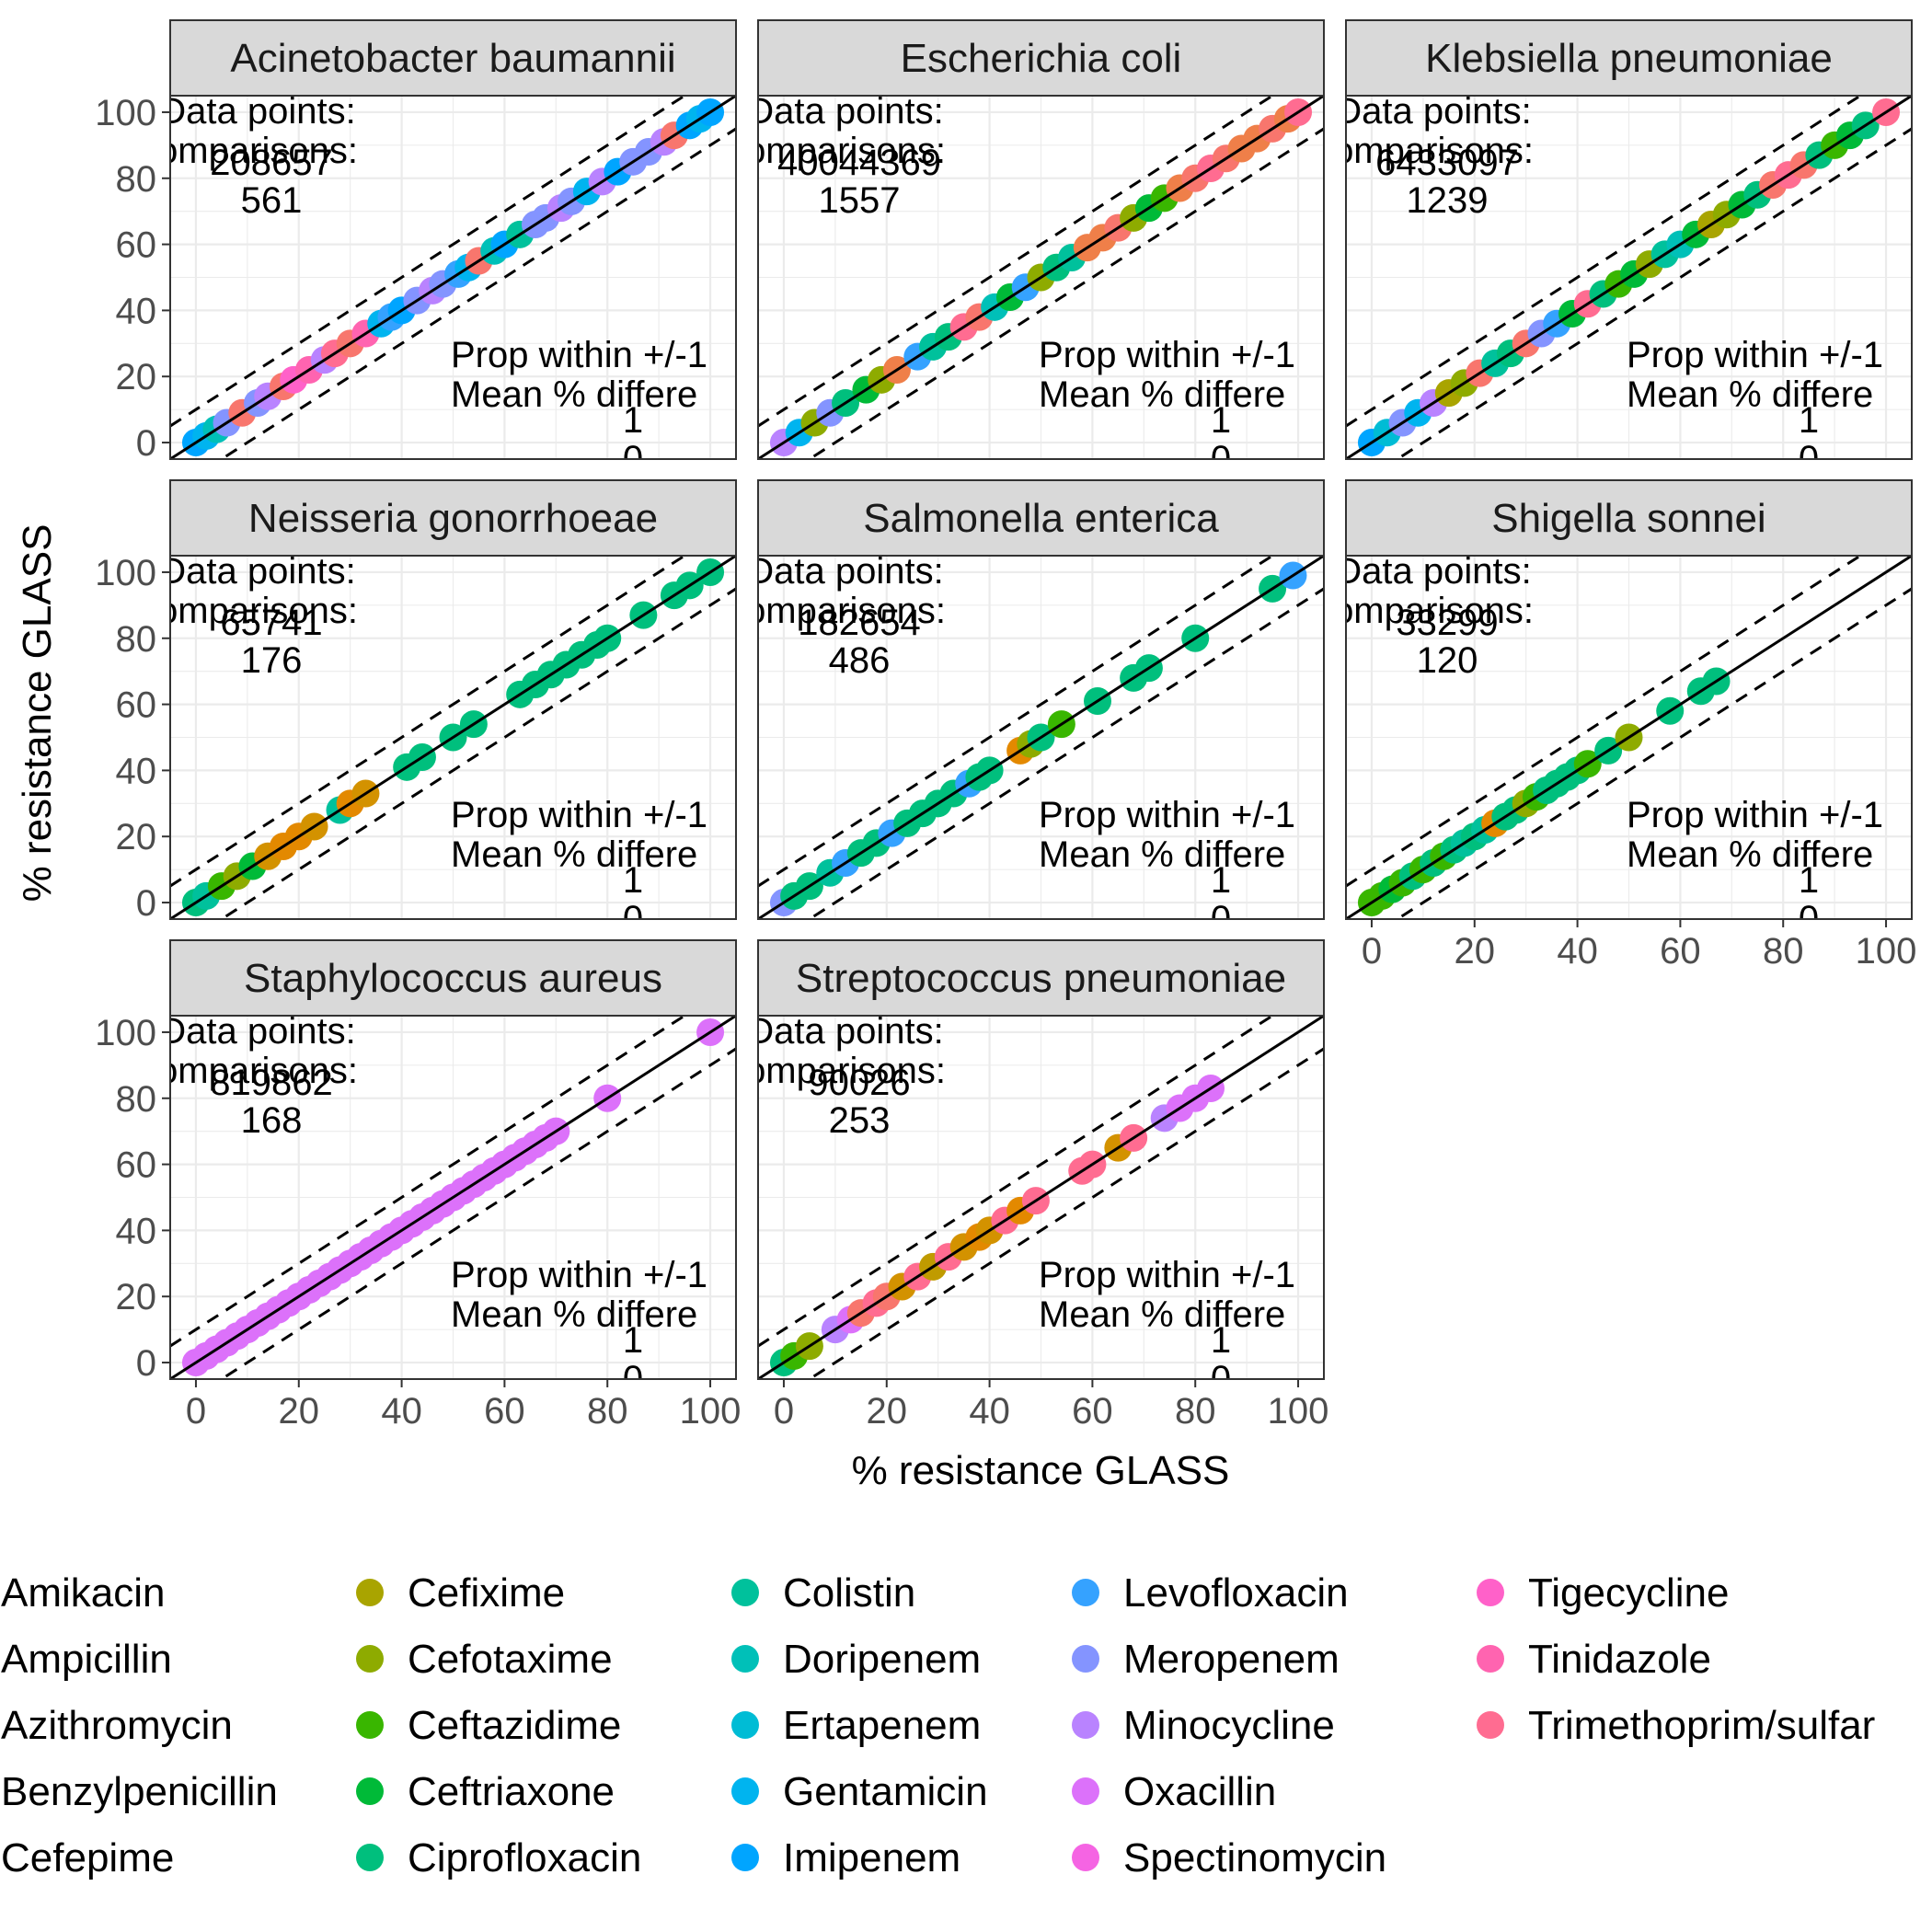  I want to click on annotation-comparisons-value: 120, so click(1447, 660).